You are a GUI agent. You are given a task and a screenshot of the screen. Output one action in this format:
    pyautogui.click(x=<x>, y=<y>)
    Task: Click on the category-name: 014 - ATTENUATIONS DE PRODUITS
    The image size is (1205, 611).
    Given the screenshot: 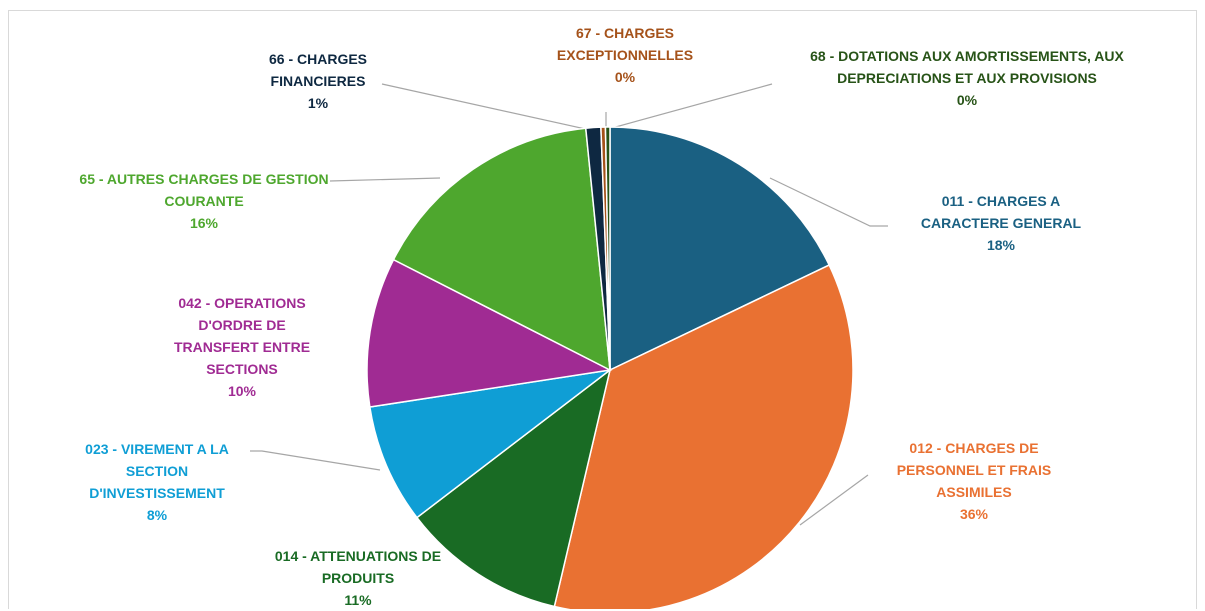 What is the action you would take?
    pyautogui.click(x=358, y=567)
    